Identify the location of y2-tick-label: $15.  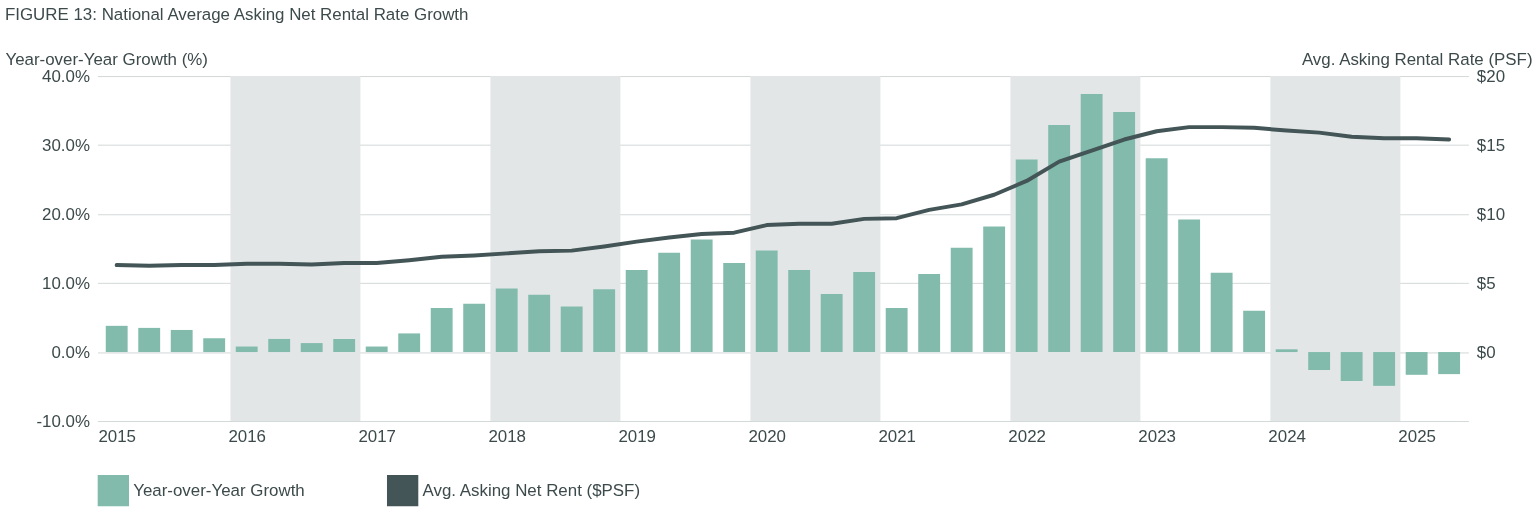
(1491, 145).